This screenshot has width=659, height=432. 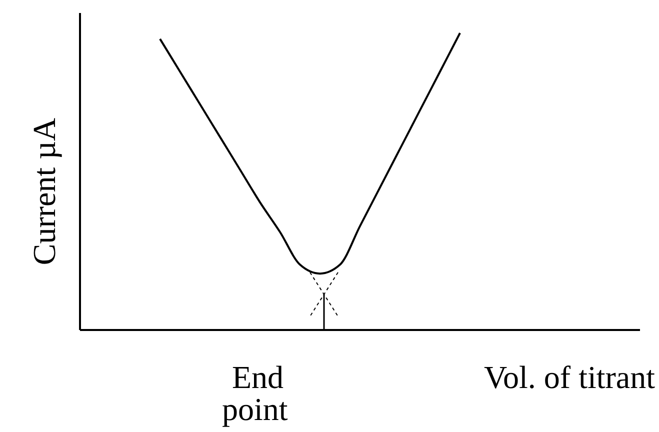 I want to click on y-axis-title: Current µA, so click(x=44, y=192).